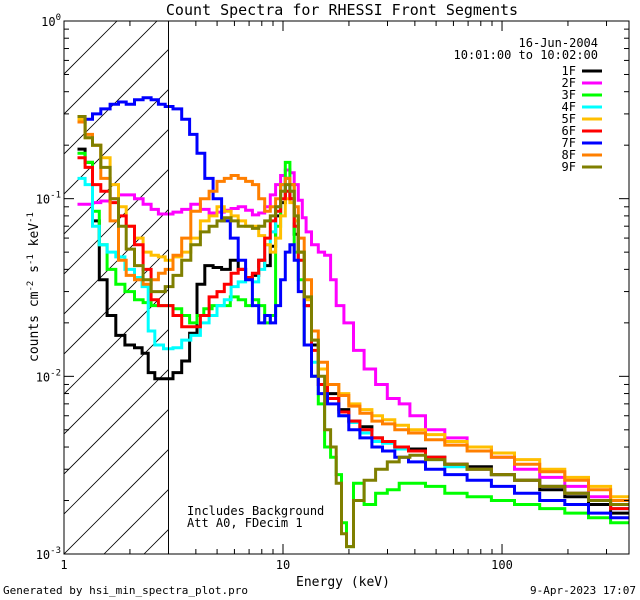  I want to click on y-tick-label: 10⁰, so click(51, 21).